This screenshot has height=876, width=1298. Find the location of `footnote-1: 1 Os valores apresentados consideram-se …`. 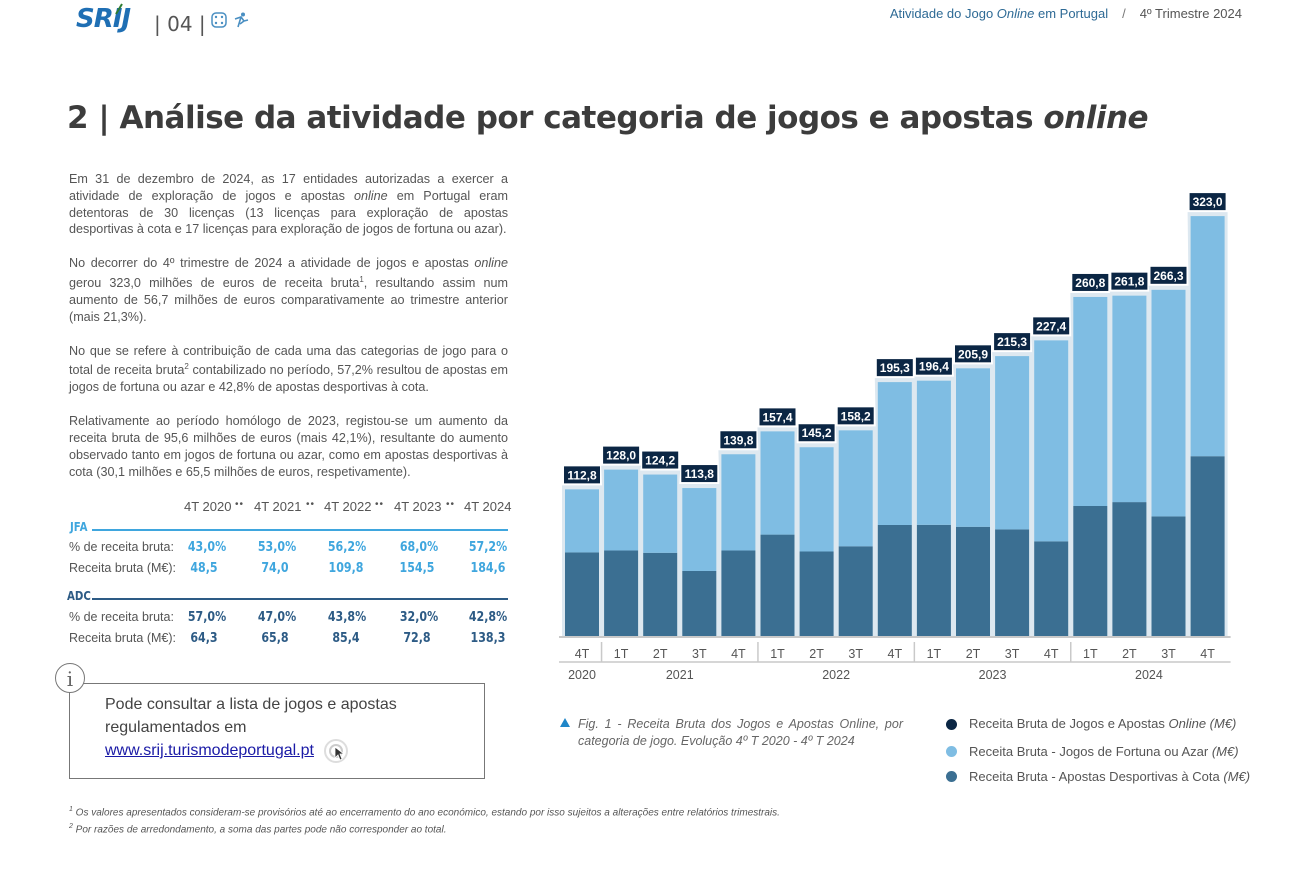

footnote-1: 1 Os valores apresentados consideram-se … is located at coordinates (424, 811).